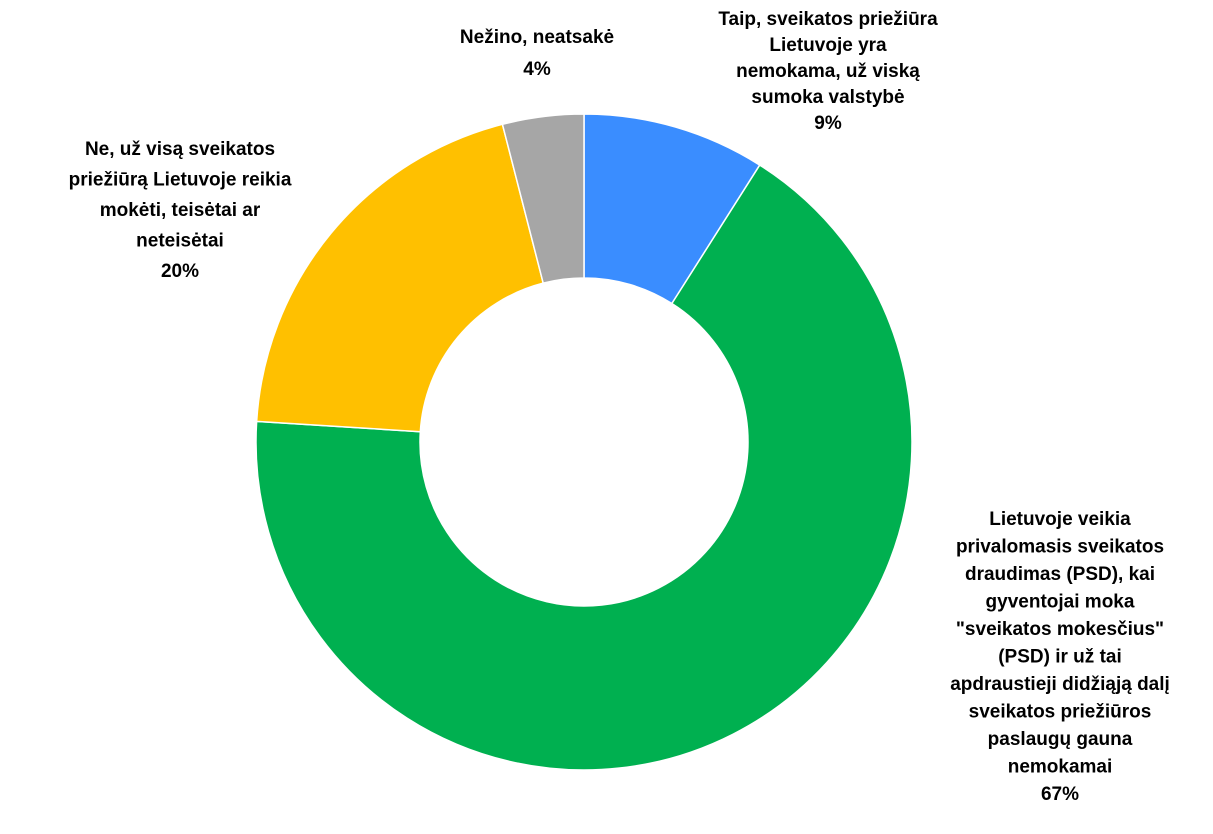 This screenshot has width=1213, height=834. I want to click on slice-label: neteisėtai, so click(180, 241).